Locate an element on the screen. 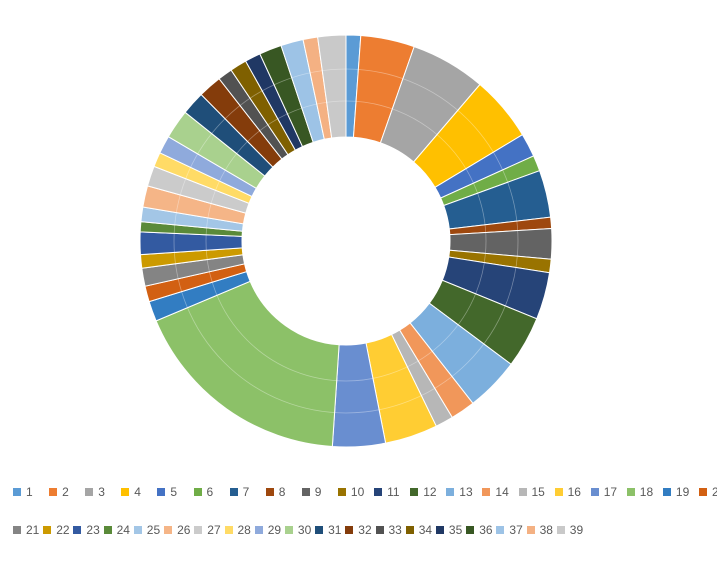  legend-item-4: 4 is located at coordinates (131, 492).